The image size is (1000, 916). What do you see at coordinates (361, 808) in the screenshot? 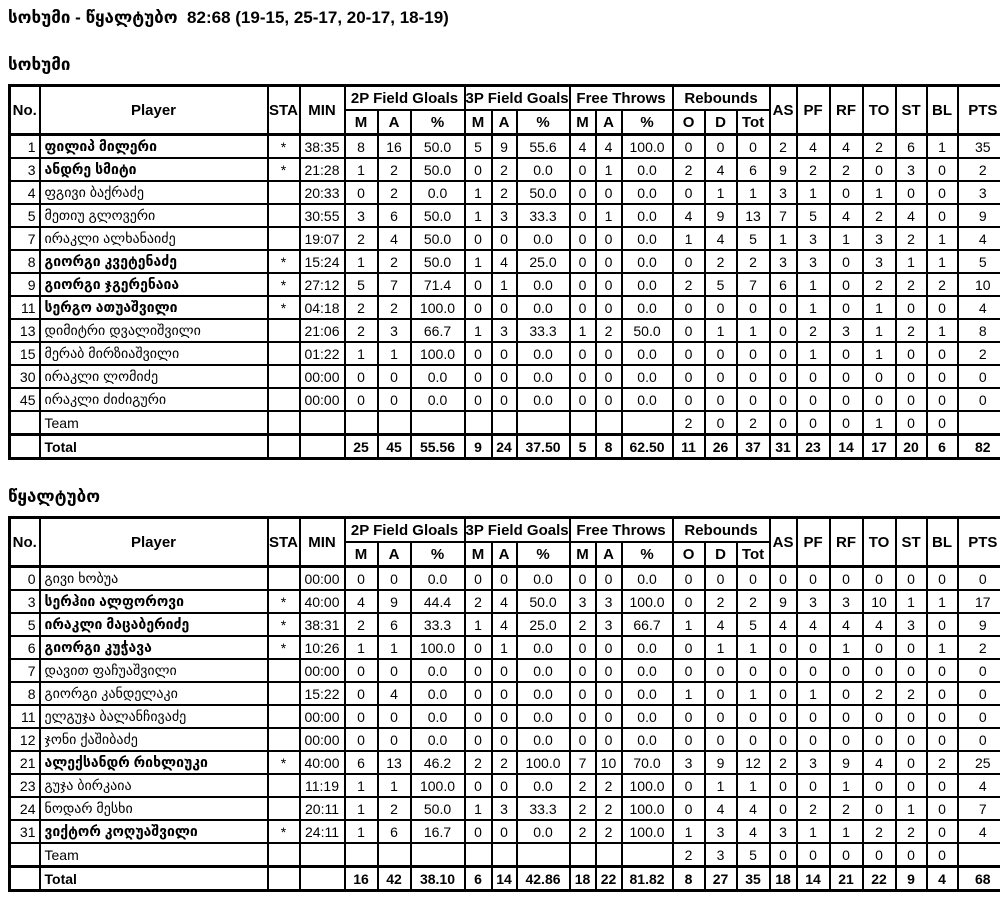
I see `fg2-made: 1` at bounding box center [361, 808].